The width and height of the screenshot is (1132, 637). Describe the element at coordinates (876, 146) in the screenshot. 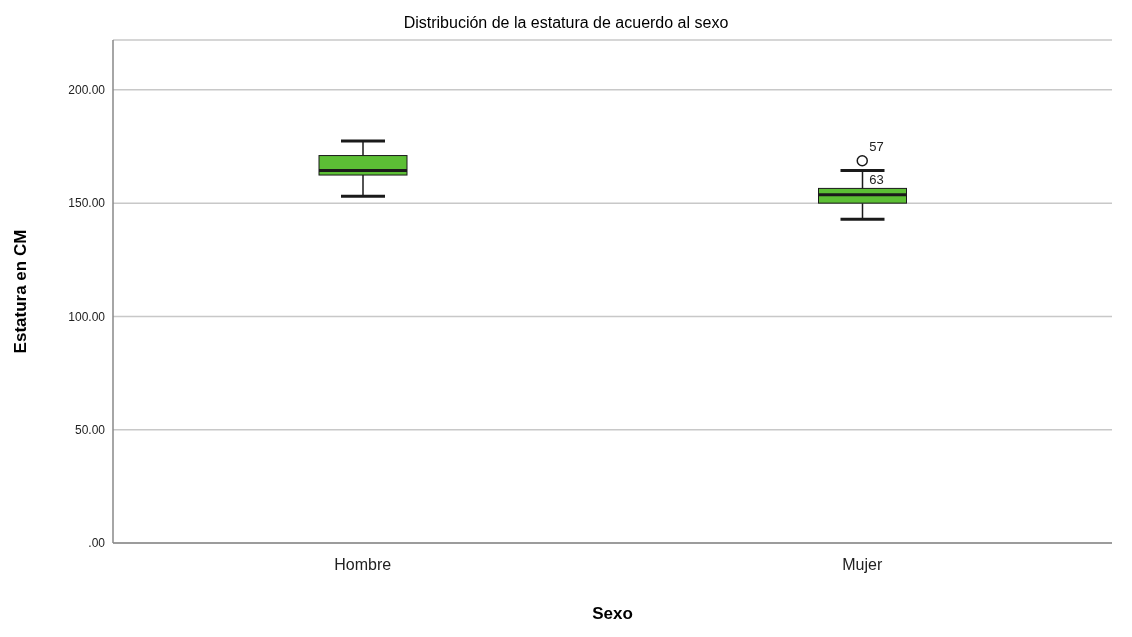

I see `annotation: 57` at that location.